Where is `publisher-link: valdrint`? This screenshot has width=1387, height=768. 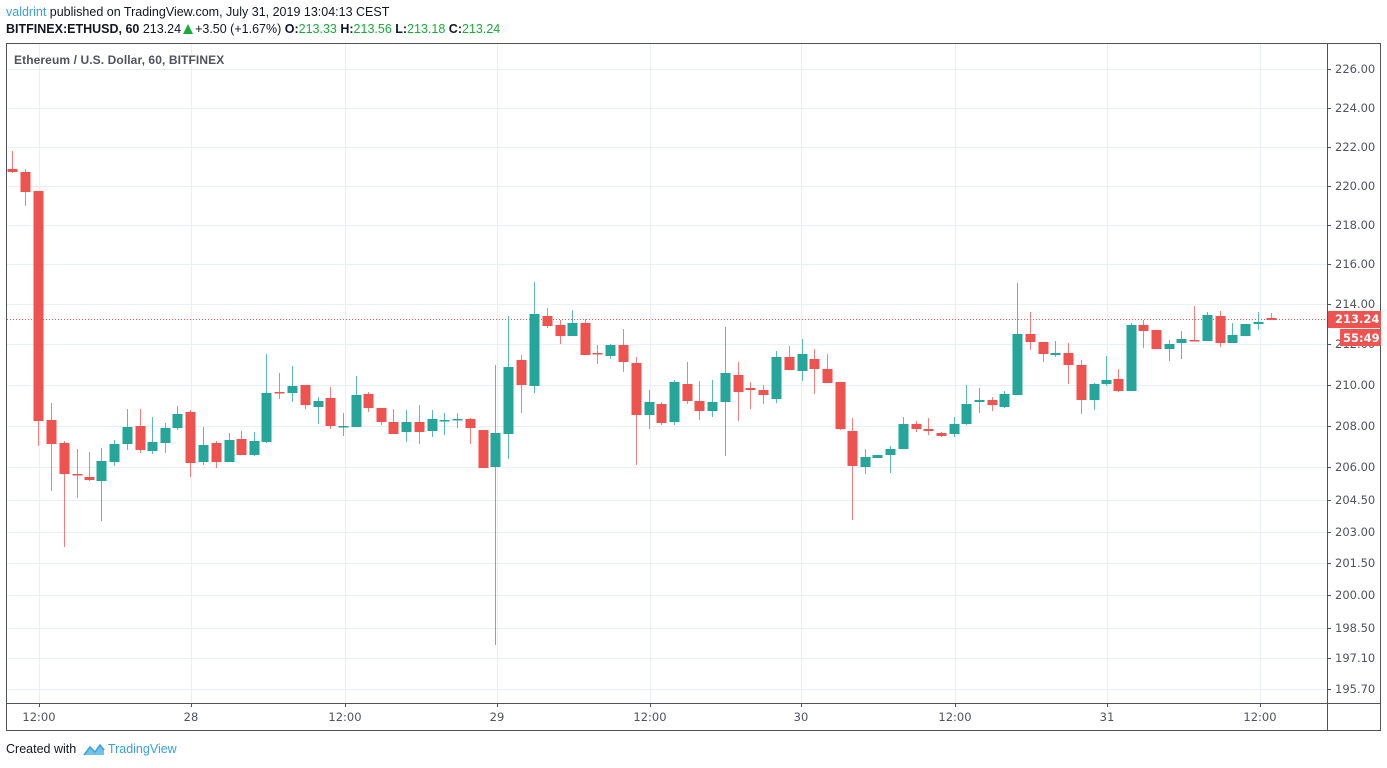
publisher-link: valdrint is located at coordinates (26, 12).